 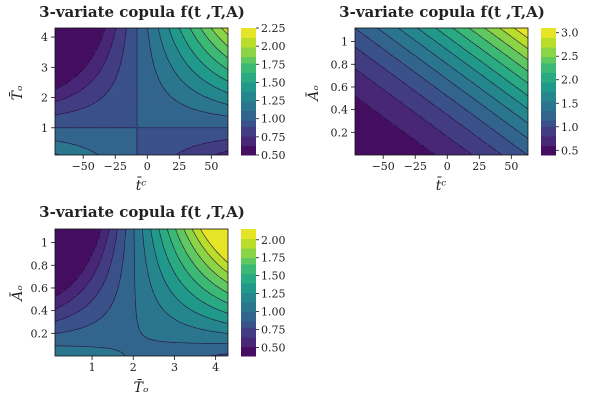 What do you see at coordinates (141, 185) in the screenshot?
I see `x-axis-label: t̄ᶜ` at bounding box center [141, 185].